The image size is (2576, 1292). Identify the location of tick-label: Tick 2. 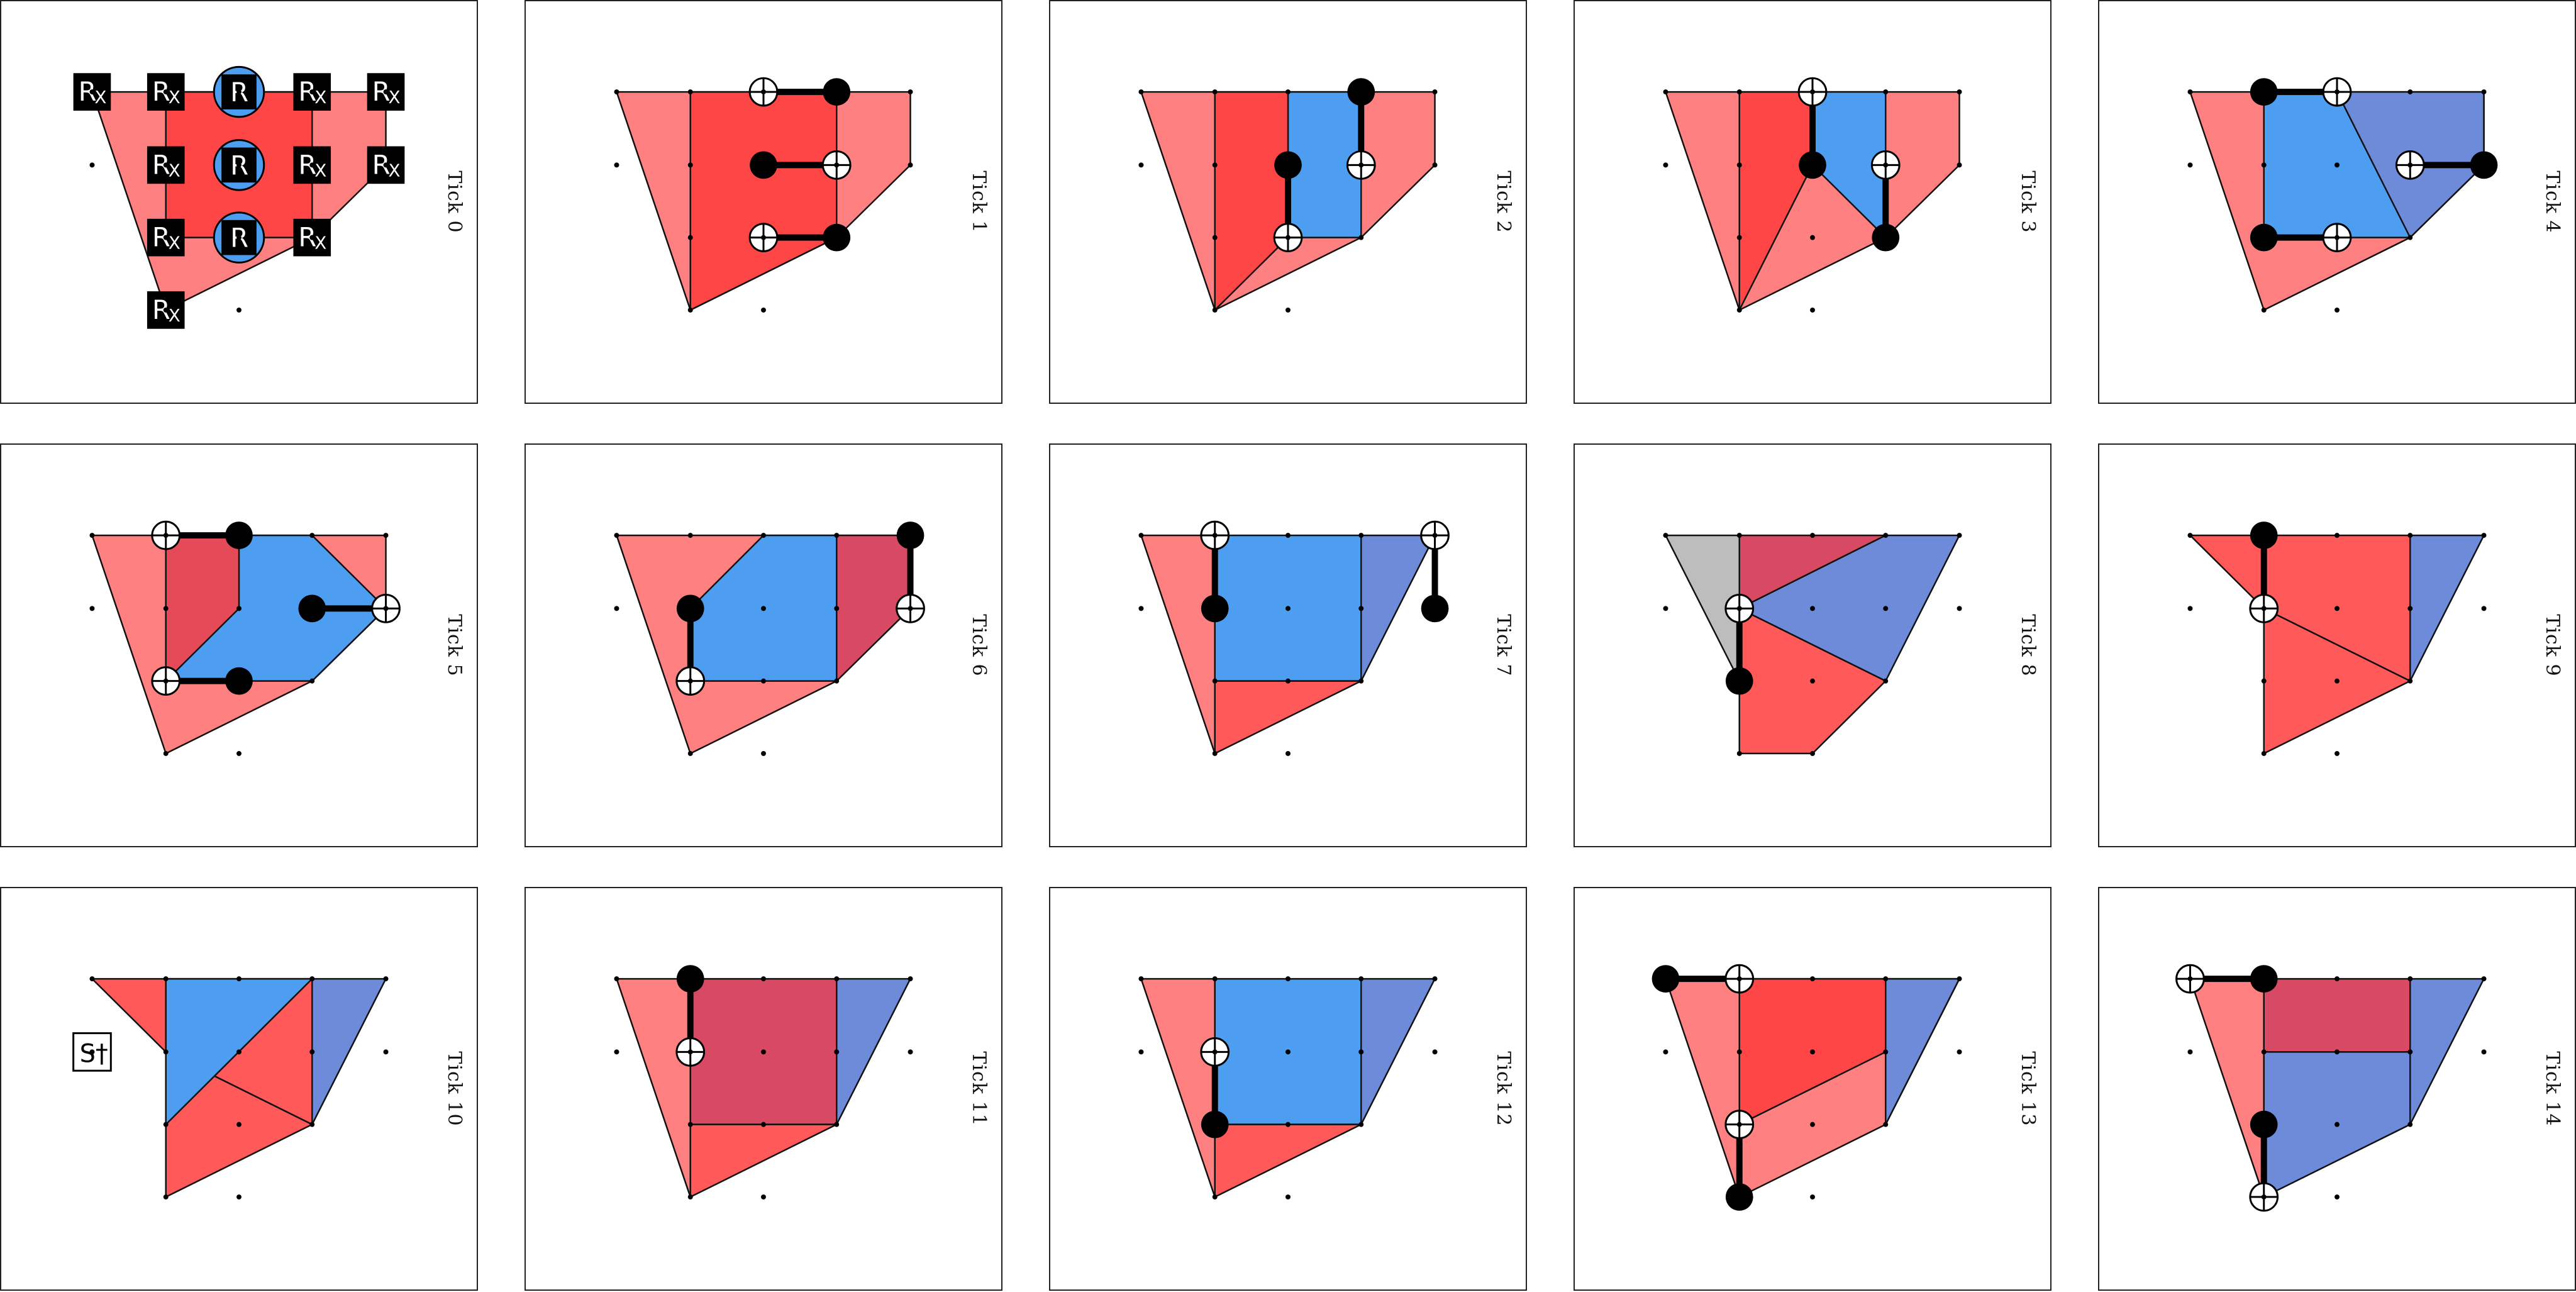
(1503, 201).